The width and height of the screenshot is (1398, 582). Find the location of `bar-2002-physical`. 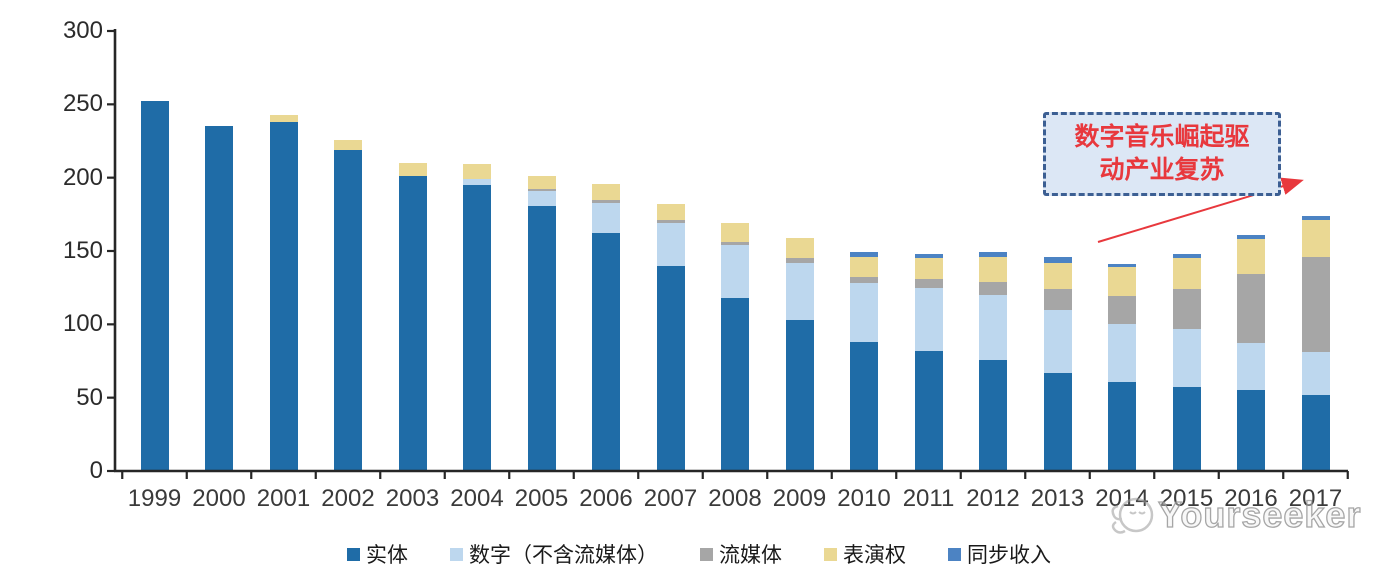

bar-2002-physical is located at coordinates (348, 310).